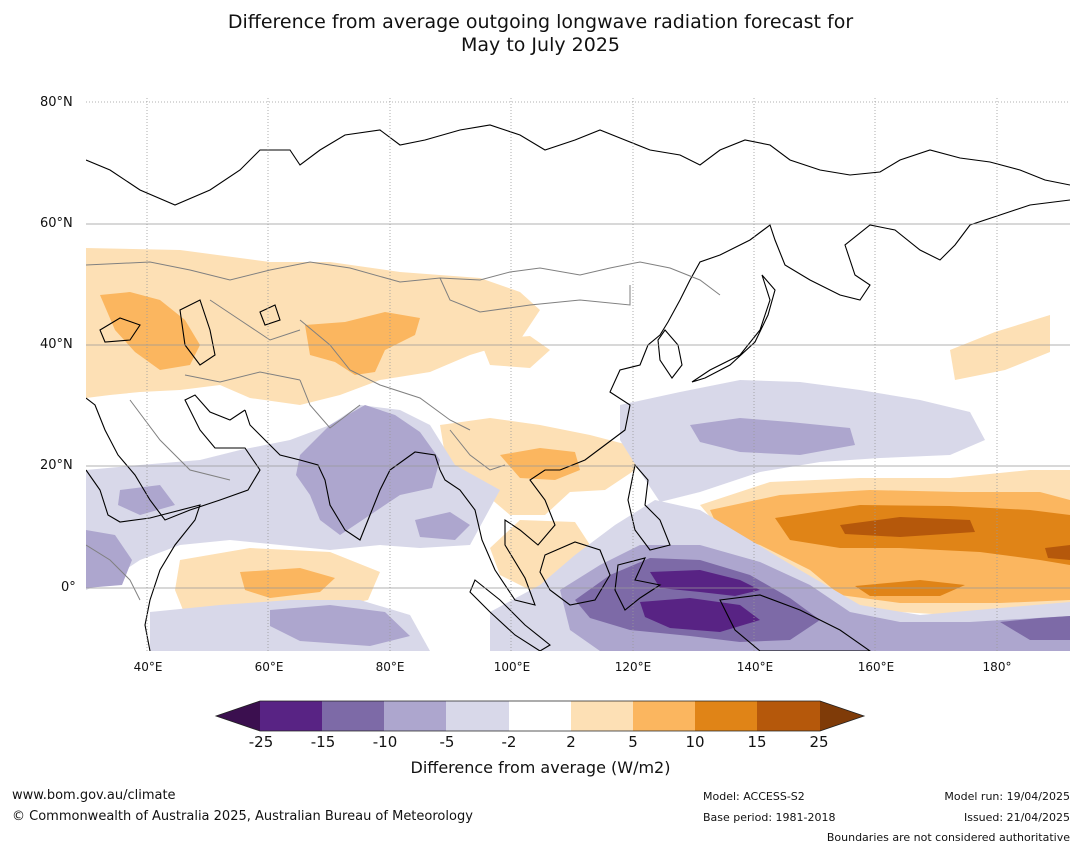 This screenshot has height=850, width=1081. Describe the element at coordinates (143, 560) in the screenshot. I see `coastline-east-africa` at that location.